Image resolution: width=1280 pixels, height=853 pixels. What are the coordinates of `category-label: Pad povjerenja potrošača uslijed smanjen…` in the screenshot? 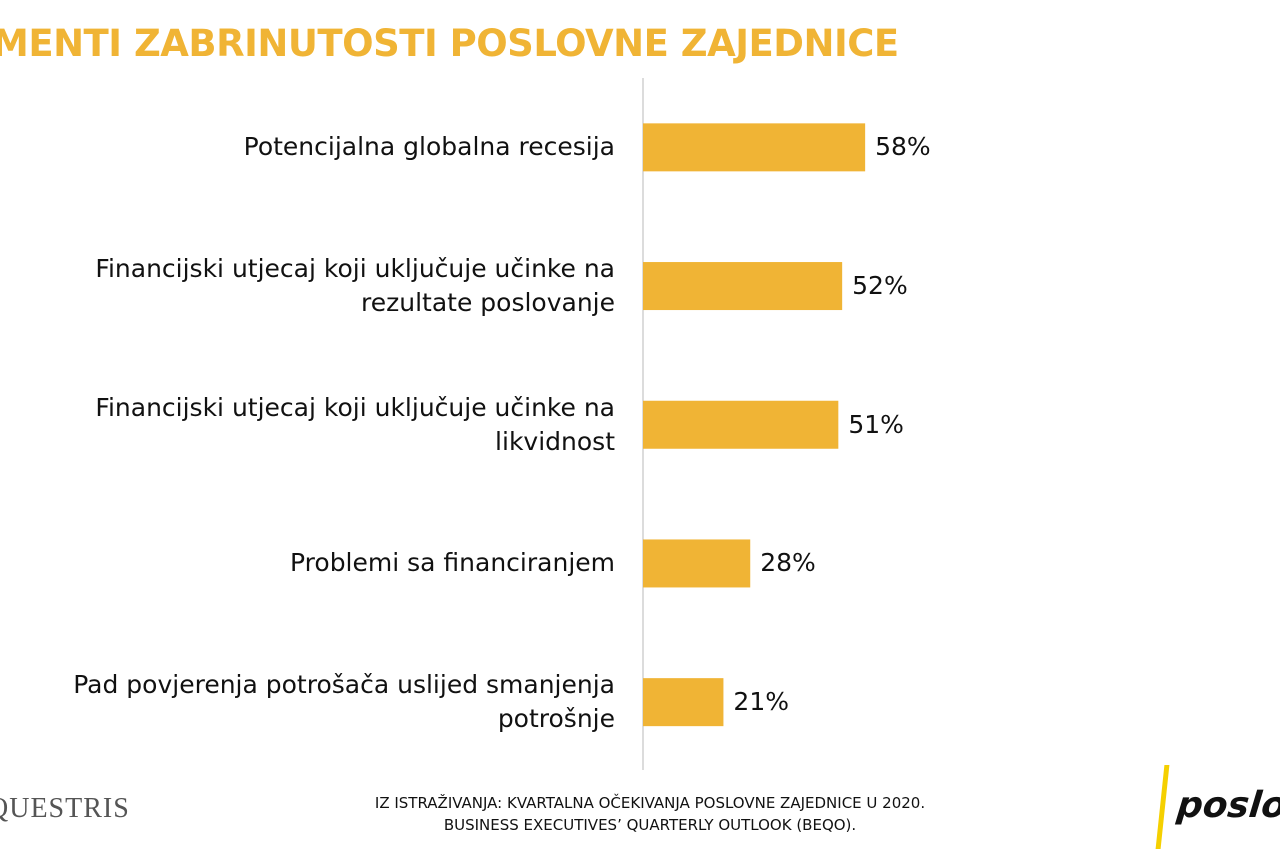 It's located at (344, 702).